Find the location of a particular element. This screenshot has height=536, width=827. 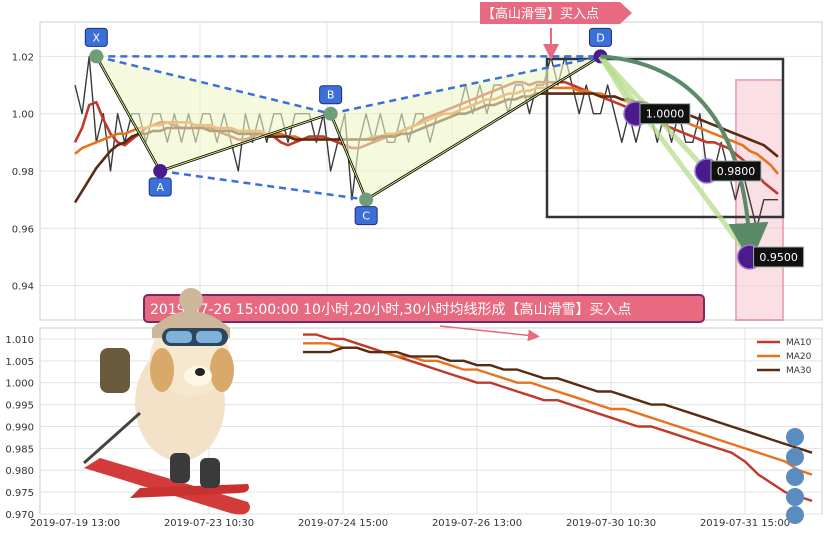

pattern-label-X: X is located at coordinates (97, 37).